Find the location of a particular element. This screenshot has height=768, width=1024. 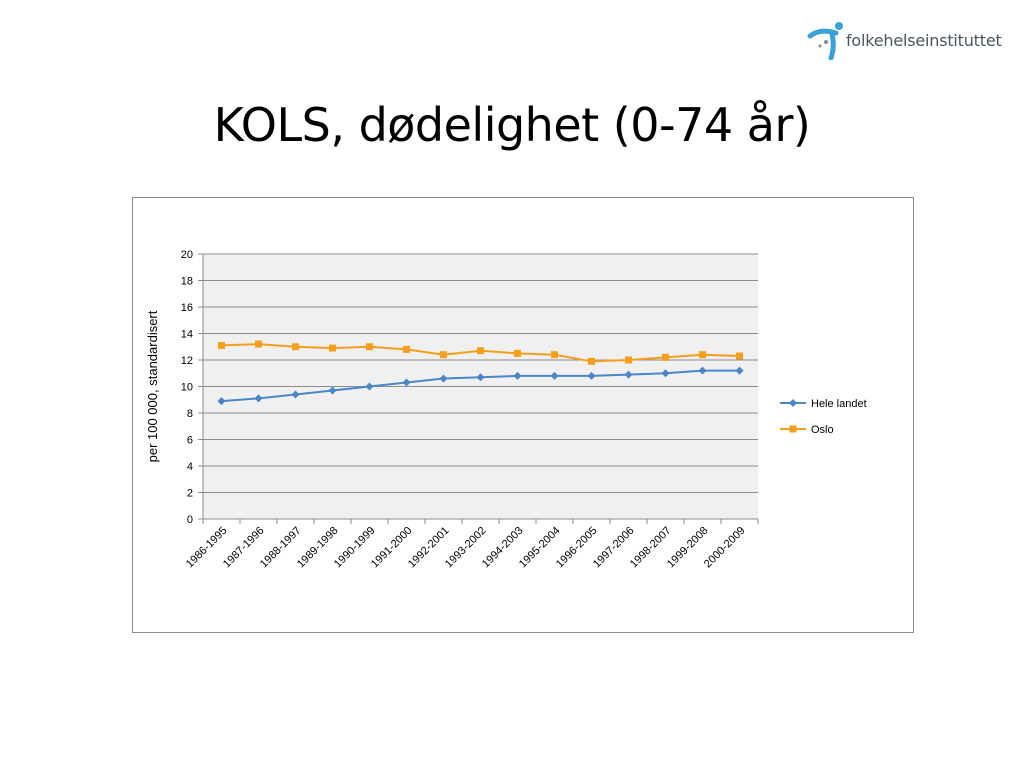

legend-item: Oslo is located at coordinates (807, 430).